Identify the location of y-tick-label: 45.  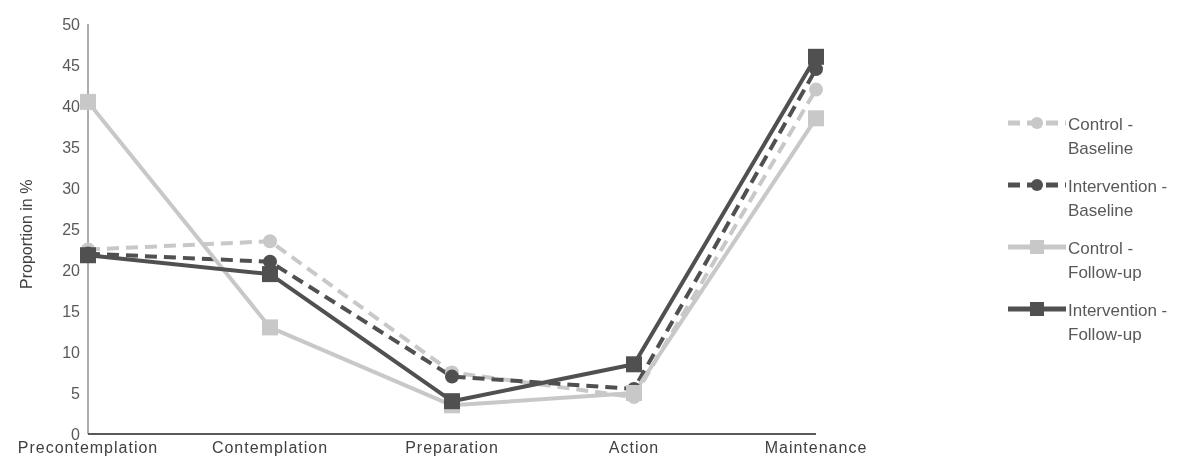
(71, 65).